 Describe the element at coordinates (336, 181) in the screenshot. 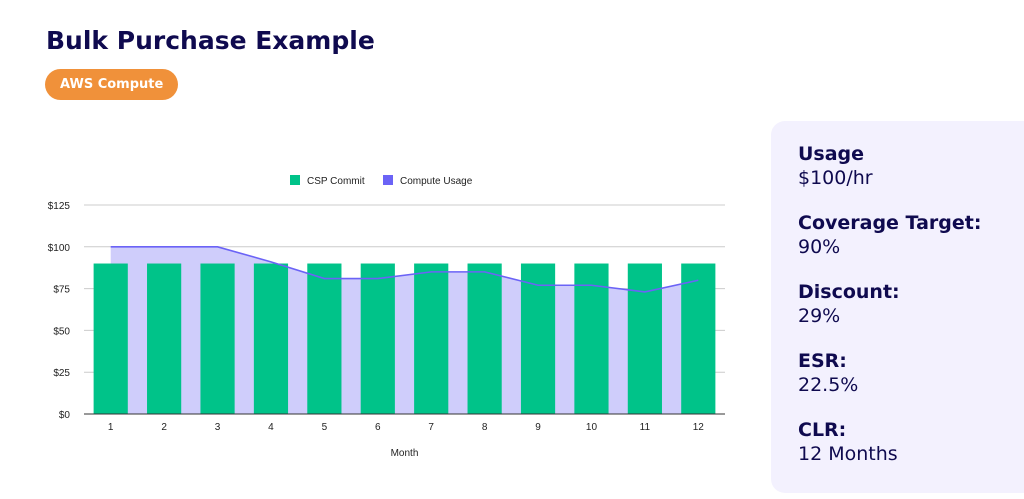

I see `legend-label: CSP Commit` at that location.